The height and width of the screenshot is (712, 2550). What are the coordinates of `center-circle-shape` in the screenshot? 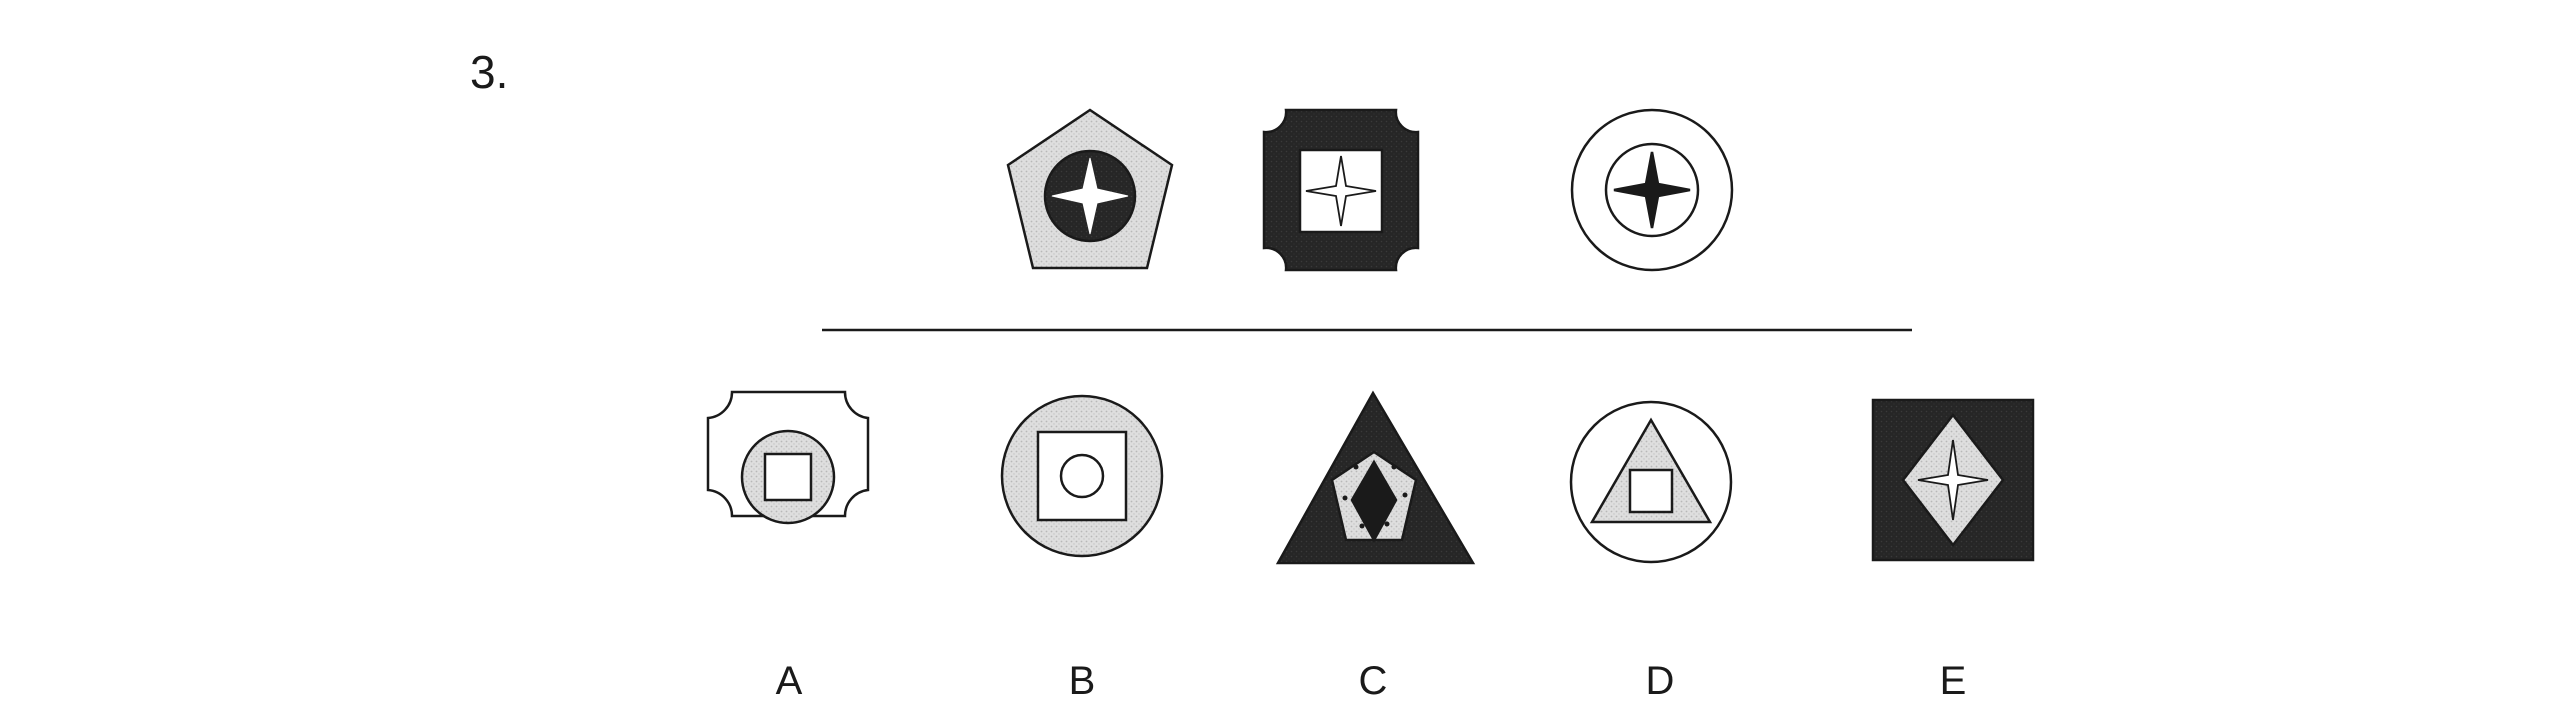 It's located at (1082, 476).